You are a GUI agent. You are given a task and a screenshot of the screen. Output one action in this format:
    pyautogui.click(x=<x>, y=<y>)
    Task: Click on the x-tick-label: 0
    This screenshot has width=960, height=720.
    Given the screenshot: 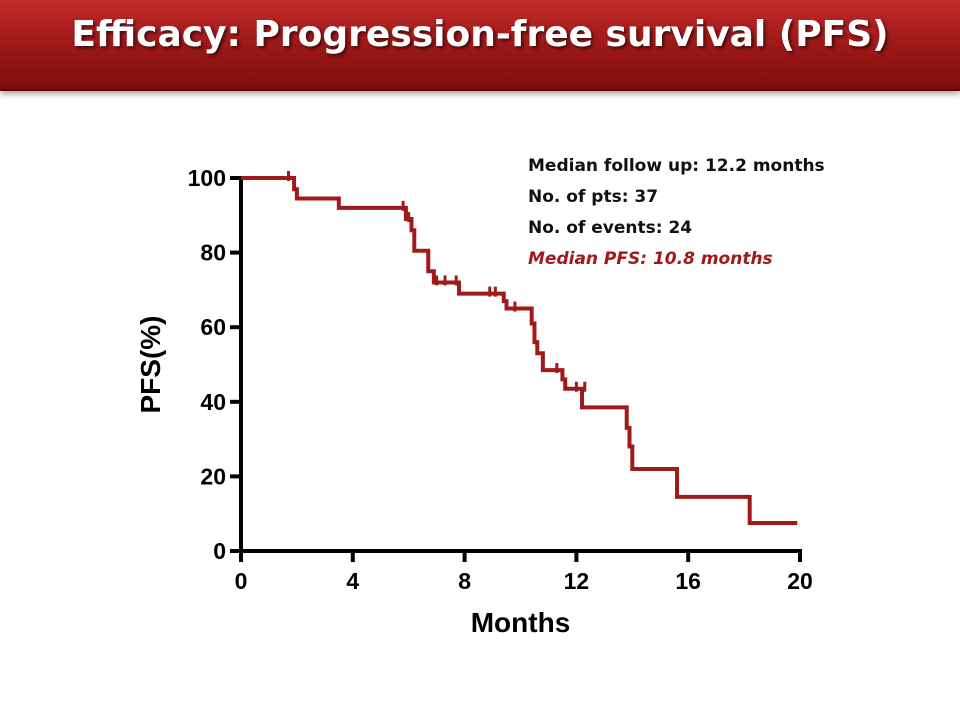 What is the action you would take?
    pyautogui.click(x=241, y=581)
    